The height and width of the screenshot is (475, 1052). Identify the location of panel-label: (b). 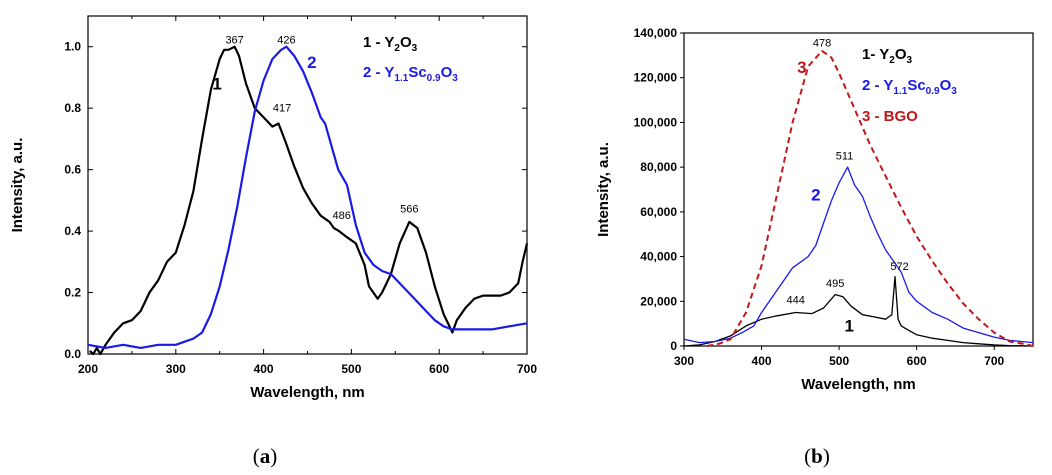
(817, 456).